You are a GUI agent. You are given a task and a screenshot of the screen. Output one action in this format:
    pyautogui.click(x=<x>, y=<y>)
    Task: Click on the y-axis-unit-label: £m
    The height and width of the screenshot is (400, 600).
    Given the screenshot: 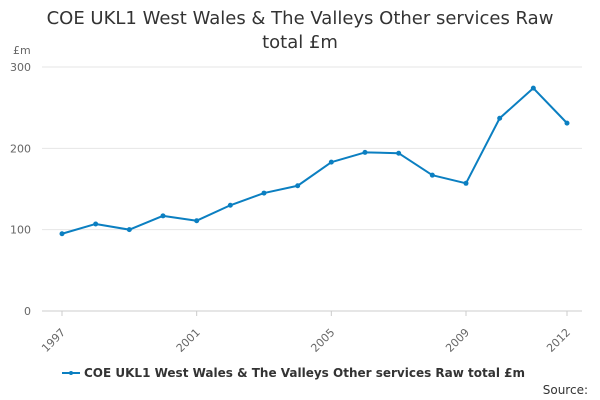 What is the action you would take?
    pyautogui.click(x=22, y=50)
    